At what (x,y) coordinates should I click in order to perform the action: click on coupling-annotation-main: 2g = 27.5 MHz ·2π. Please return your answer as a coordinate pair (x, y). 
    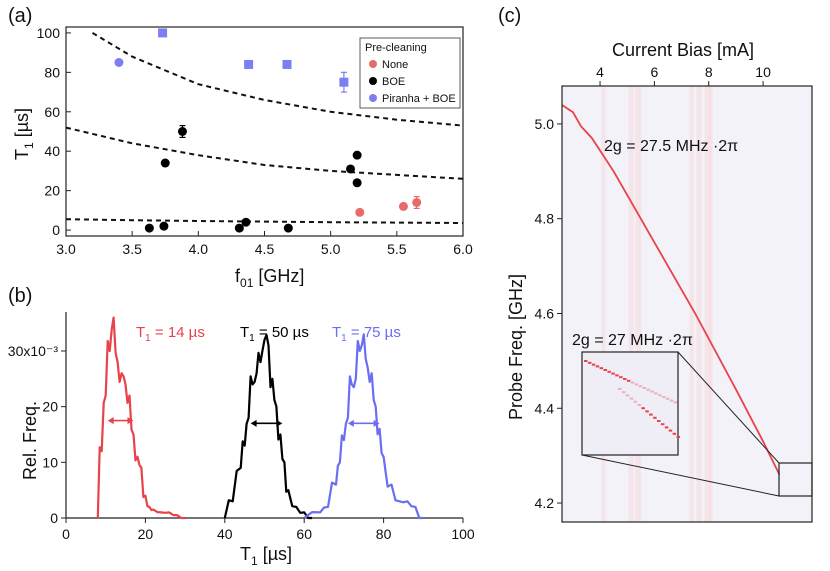
    Looking at the image, I should click on (671, 146).